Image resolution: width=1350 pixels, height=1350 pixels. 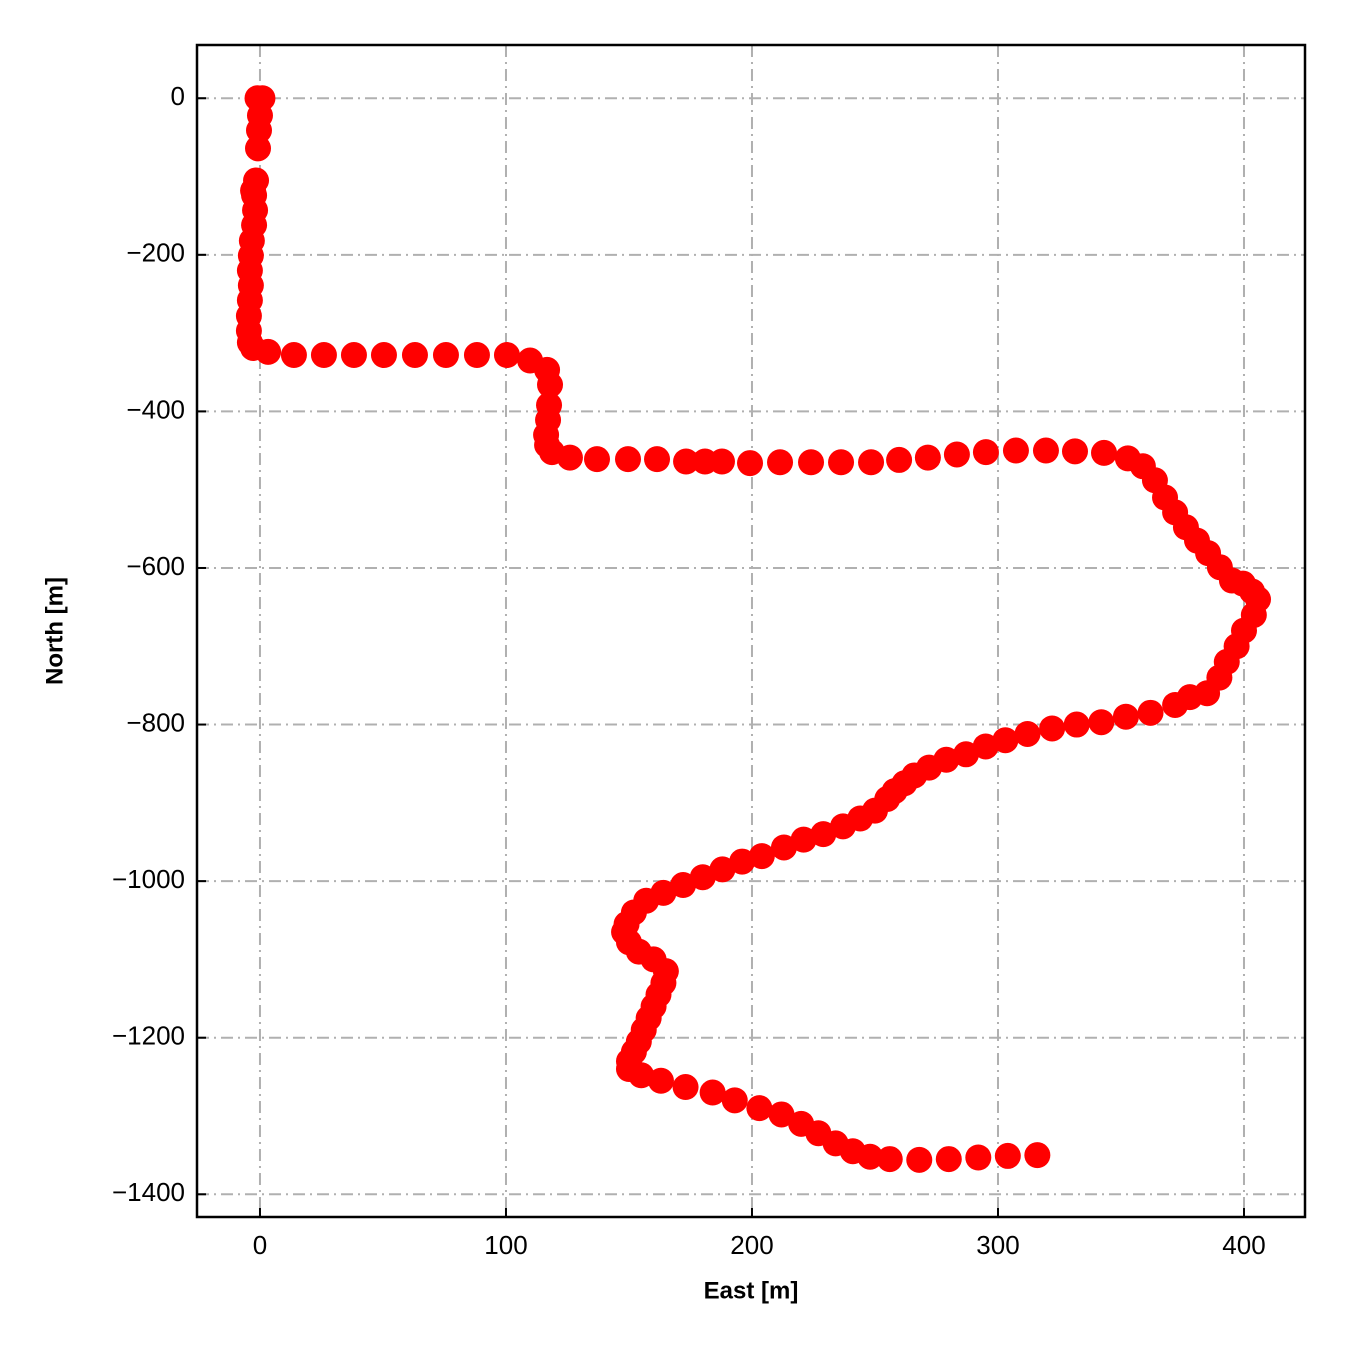 What do you see at coordinates (54, 631) in the screenshot?
I see `y-axis-label: North [m]` at bounding box center [54, 631].